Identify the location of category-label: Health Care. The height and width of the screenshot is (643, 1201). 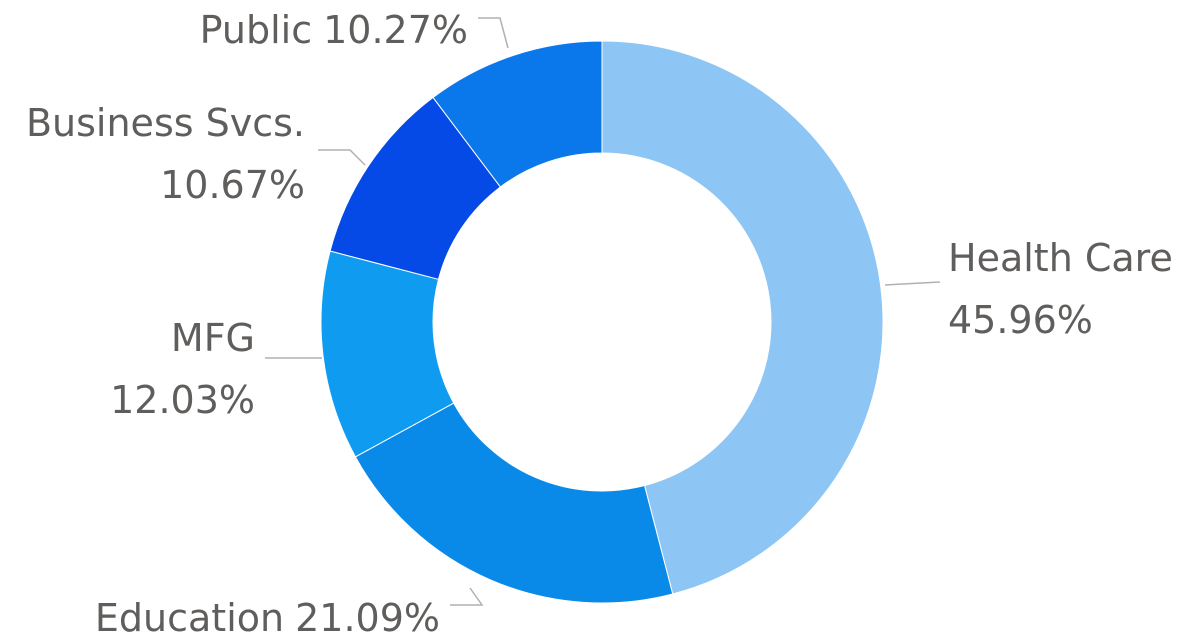
(1060, 258).